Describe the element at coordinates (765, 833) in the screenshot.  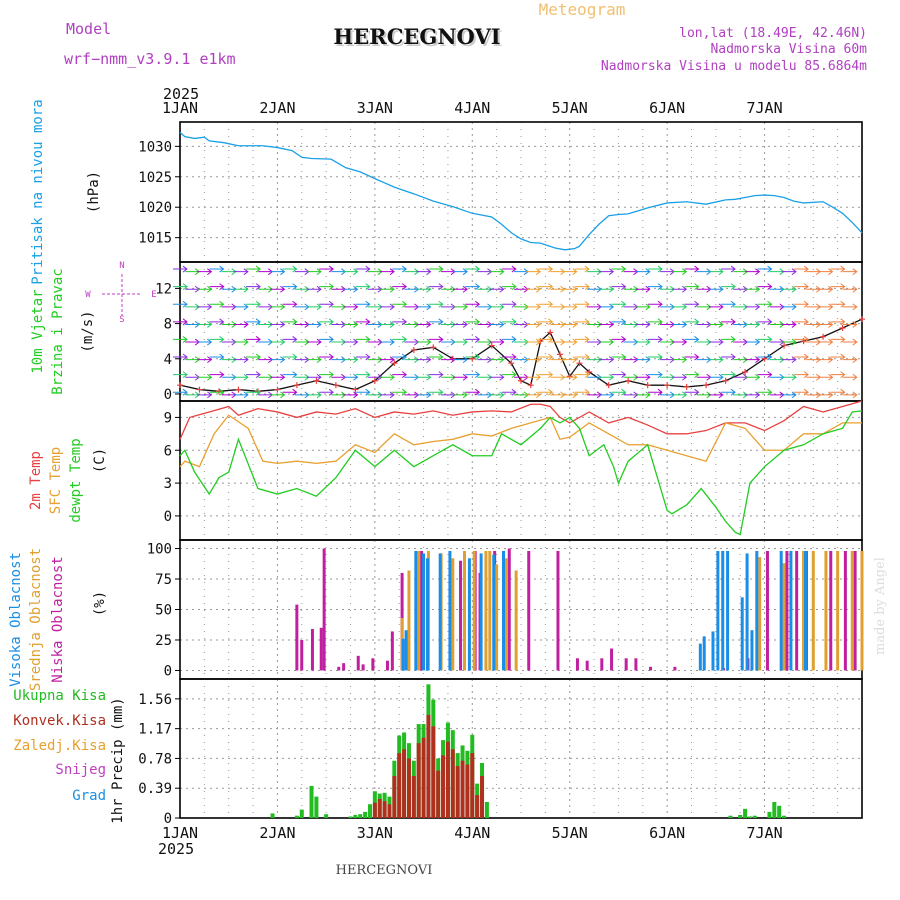
I see `bottom-day-label: 7JAN` at that location.